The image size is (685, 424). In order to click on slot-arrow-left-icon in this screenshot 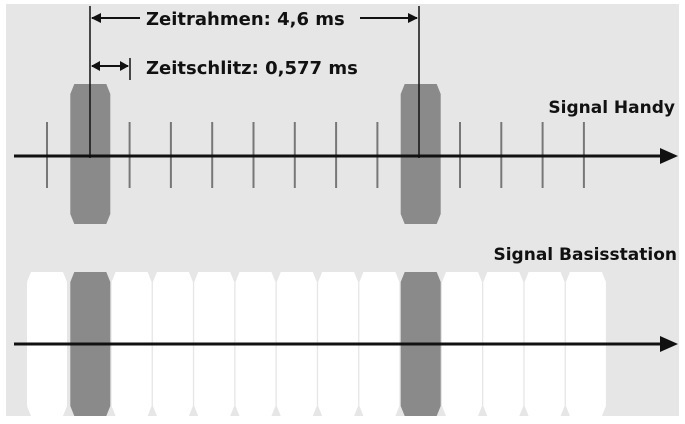, I will do `click(95, 66)`.